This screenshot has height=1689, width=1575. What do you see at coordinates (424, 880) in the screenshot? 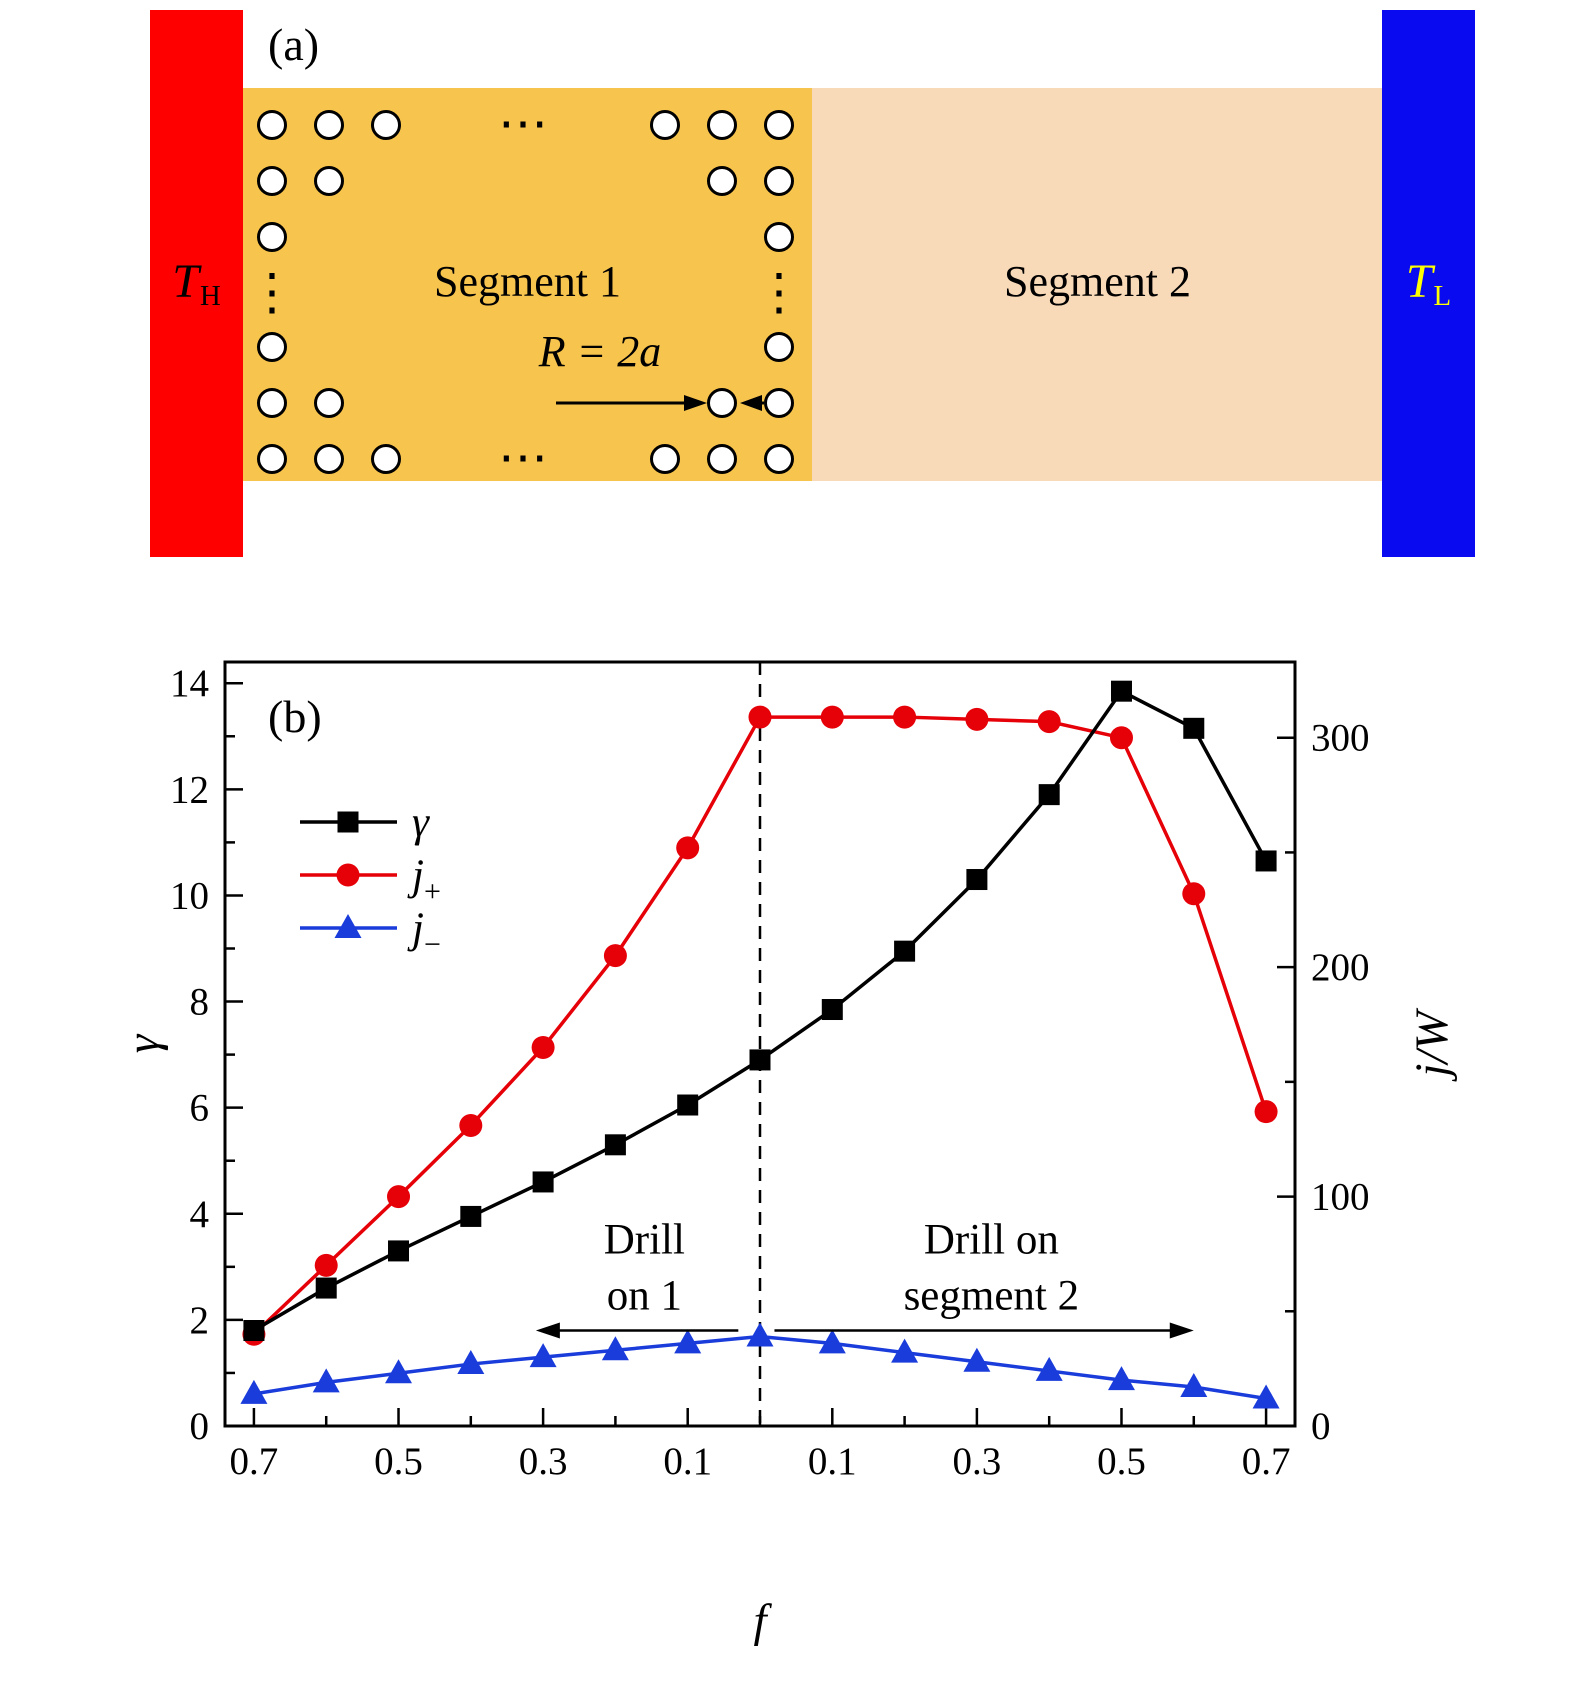
I see `legend-label-j-plus: j+` at bounding box center [424, 880].